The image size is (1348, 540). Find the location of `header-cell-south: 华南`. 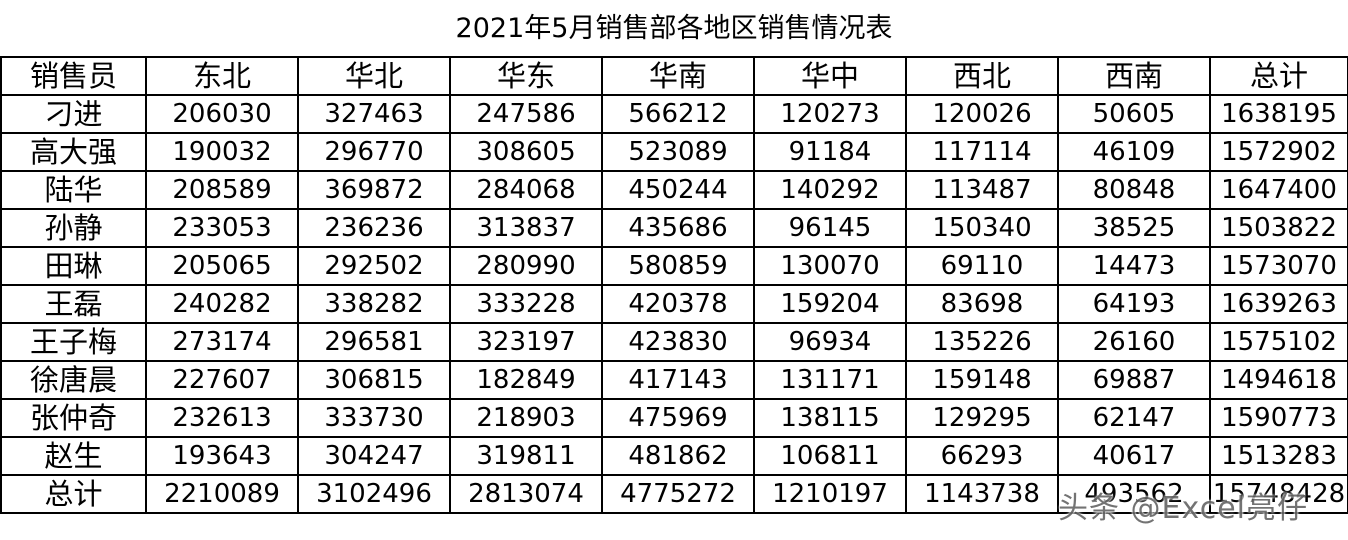

header-cell-south: 华南 is located at coordinates (678, 76).